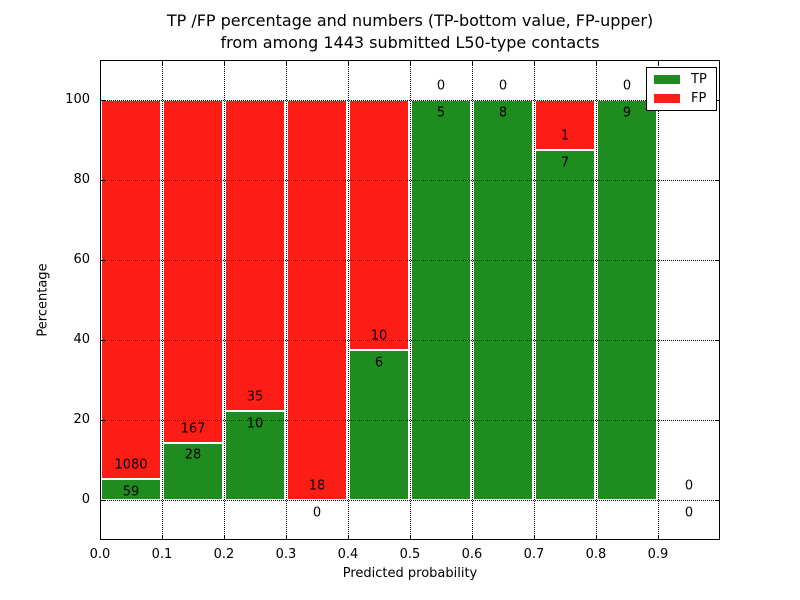 The width and height of the screenshot is (800, 600). Describe the element at coordinates (565, 163) in the screenshot. I see `tp-count-label: 7` at that location.